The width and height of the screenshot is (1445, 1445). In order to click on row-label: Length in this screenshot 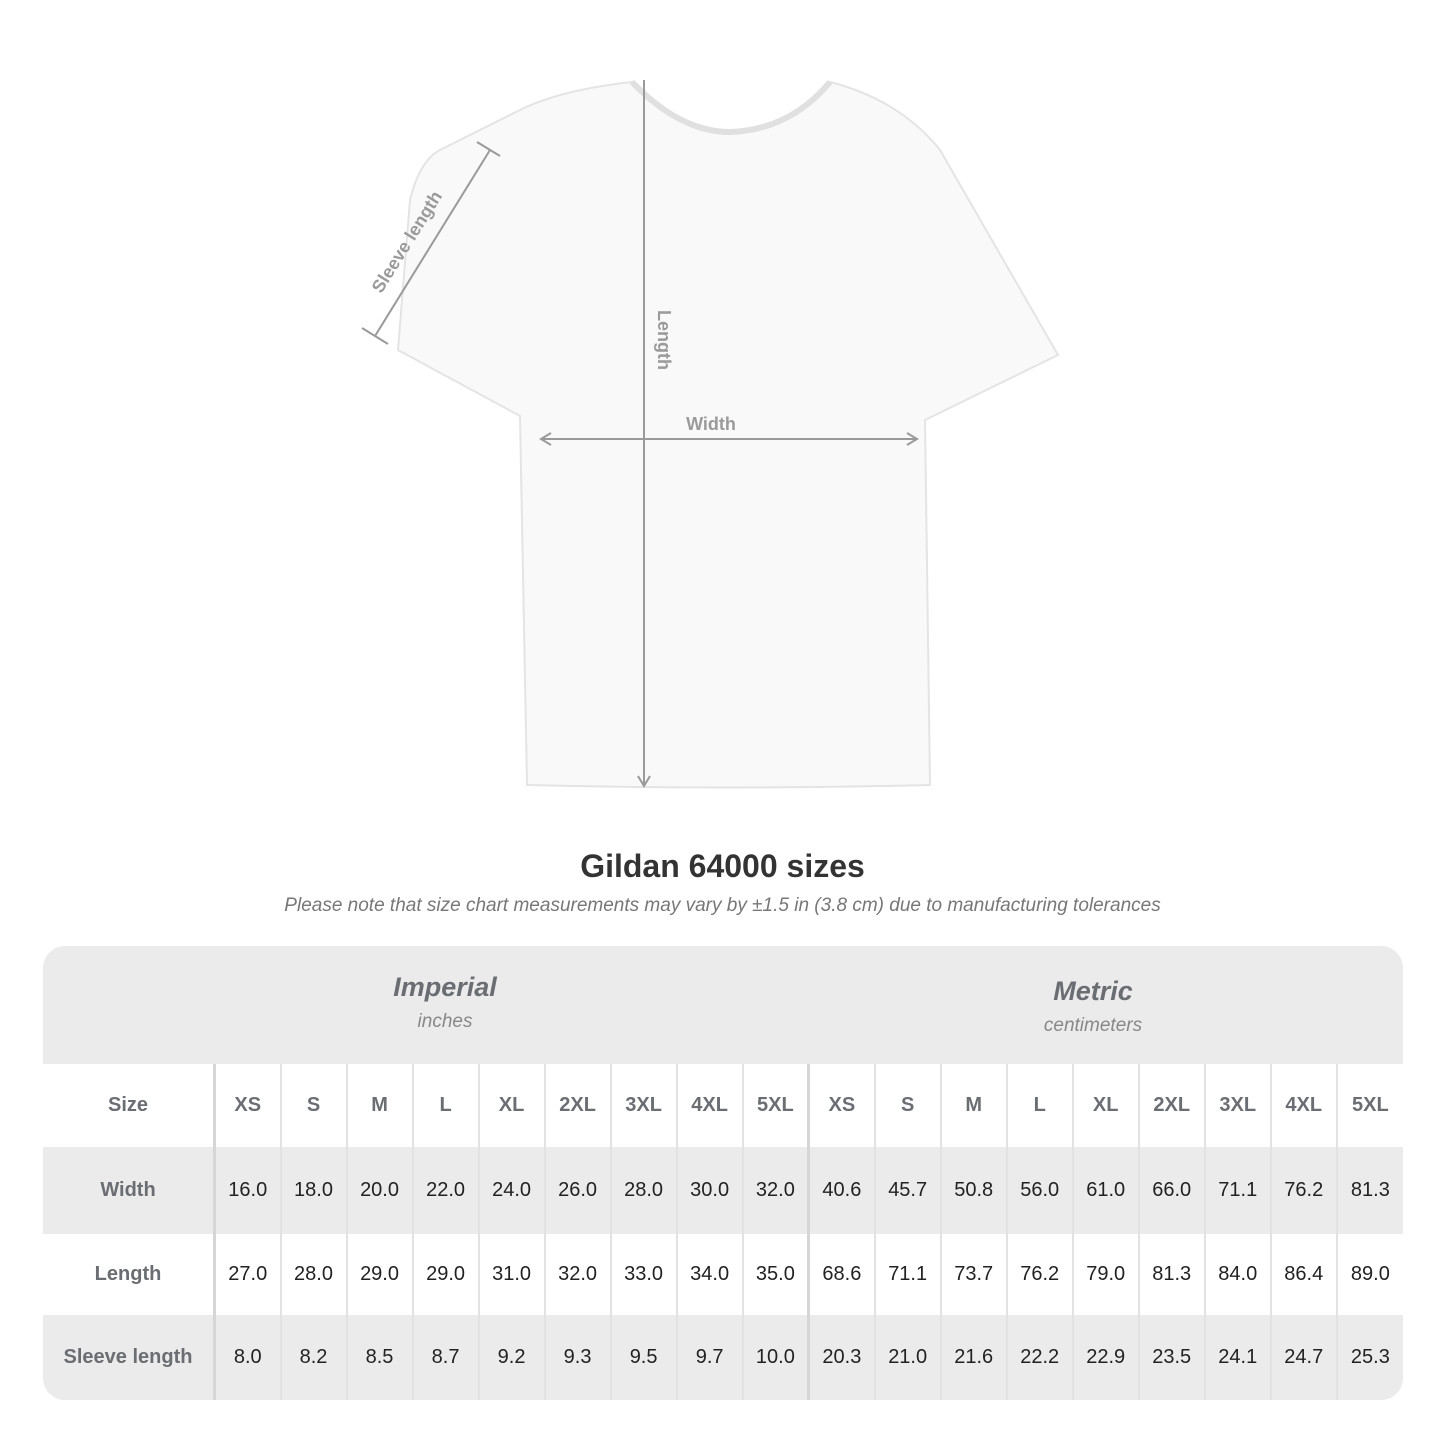, I will do `click(129, 1274)`.